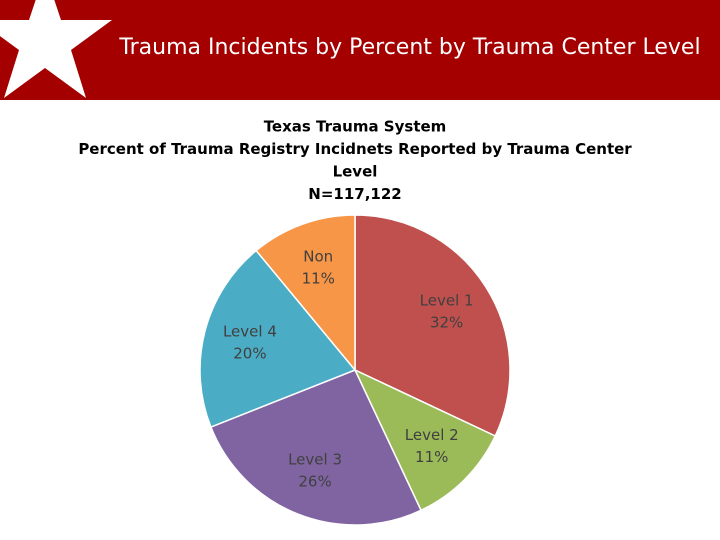 This screenshot has height=540, width=720. Describe the element at coordinates (315, 459) in the screenshot. I see `slice-category-label: Level 3` at that location.